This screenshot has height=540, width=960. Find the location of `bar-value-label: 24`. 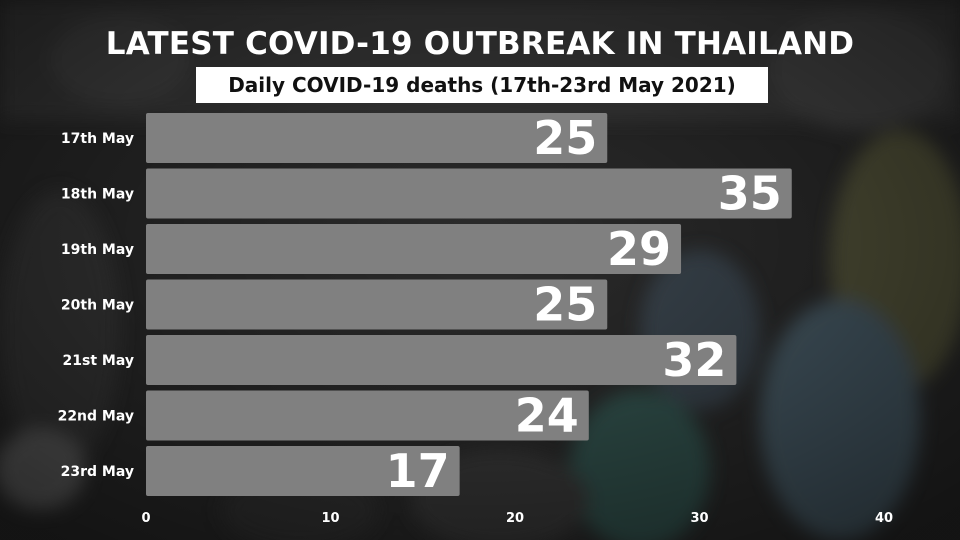

bar-value-label: 24 is located at coordinates (547, 416).